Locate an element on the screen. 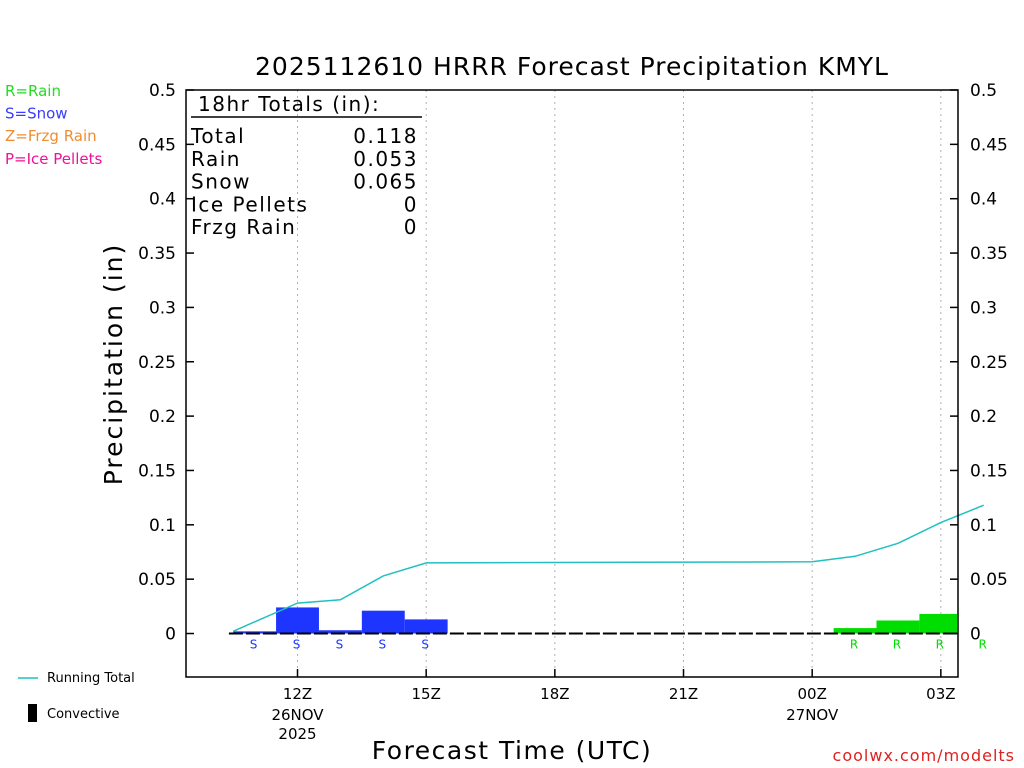 This screenshot has height=768, width=1024. running-total-legend-label: Running Total is located at coordinates (91, 678).